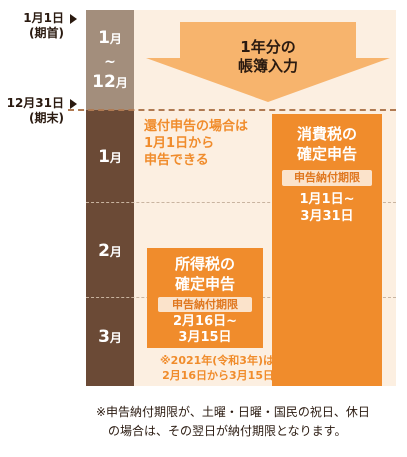 Image resolution: width=407 pixels, height=457 pixels. I want to click on month-label-3: 3月, so click(110, 337).